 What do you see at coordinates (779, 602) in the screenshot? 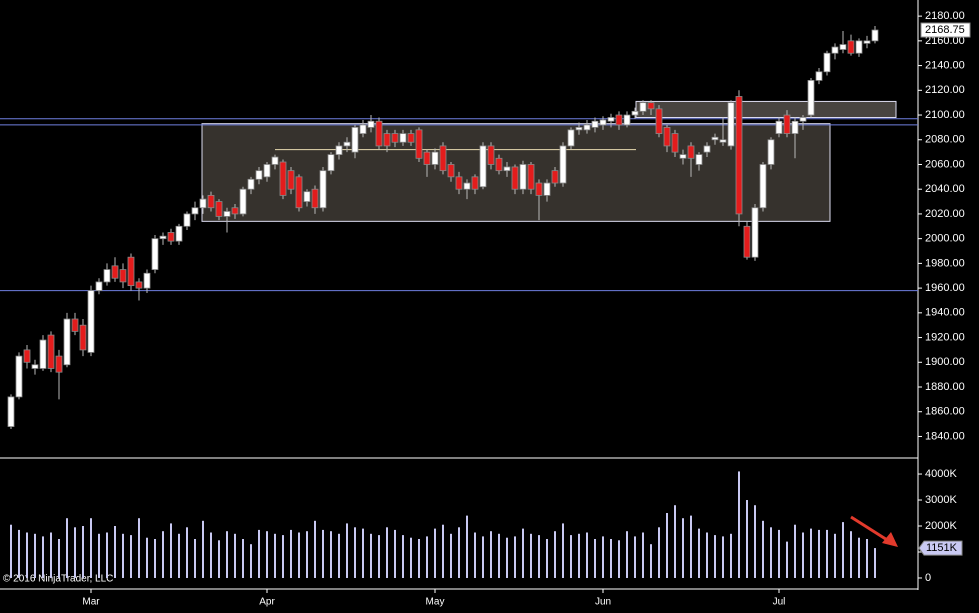
I see `x-tick-label: Jul` at bounding box center [779, 602].